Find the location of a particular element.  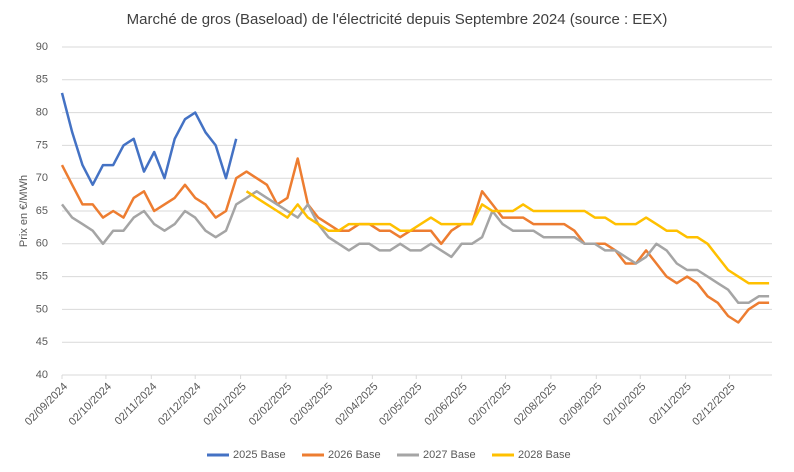

x-tick-label: 02/08/2025 is located at coordinates (535, 404).